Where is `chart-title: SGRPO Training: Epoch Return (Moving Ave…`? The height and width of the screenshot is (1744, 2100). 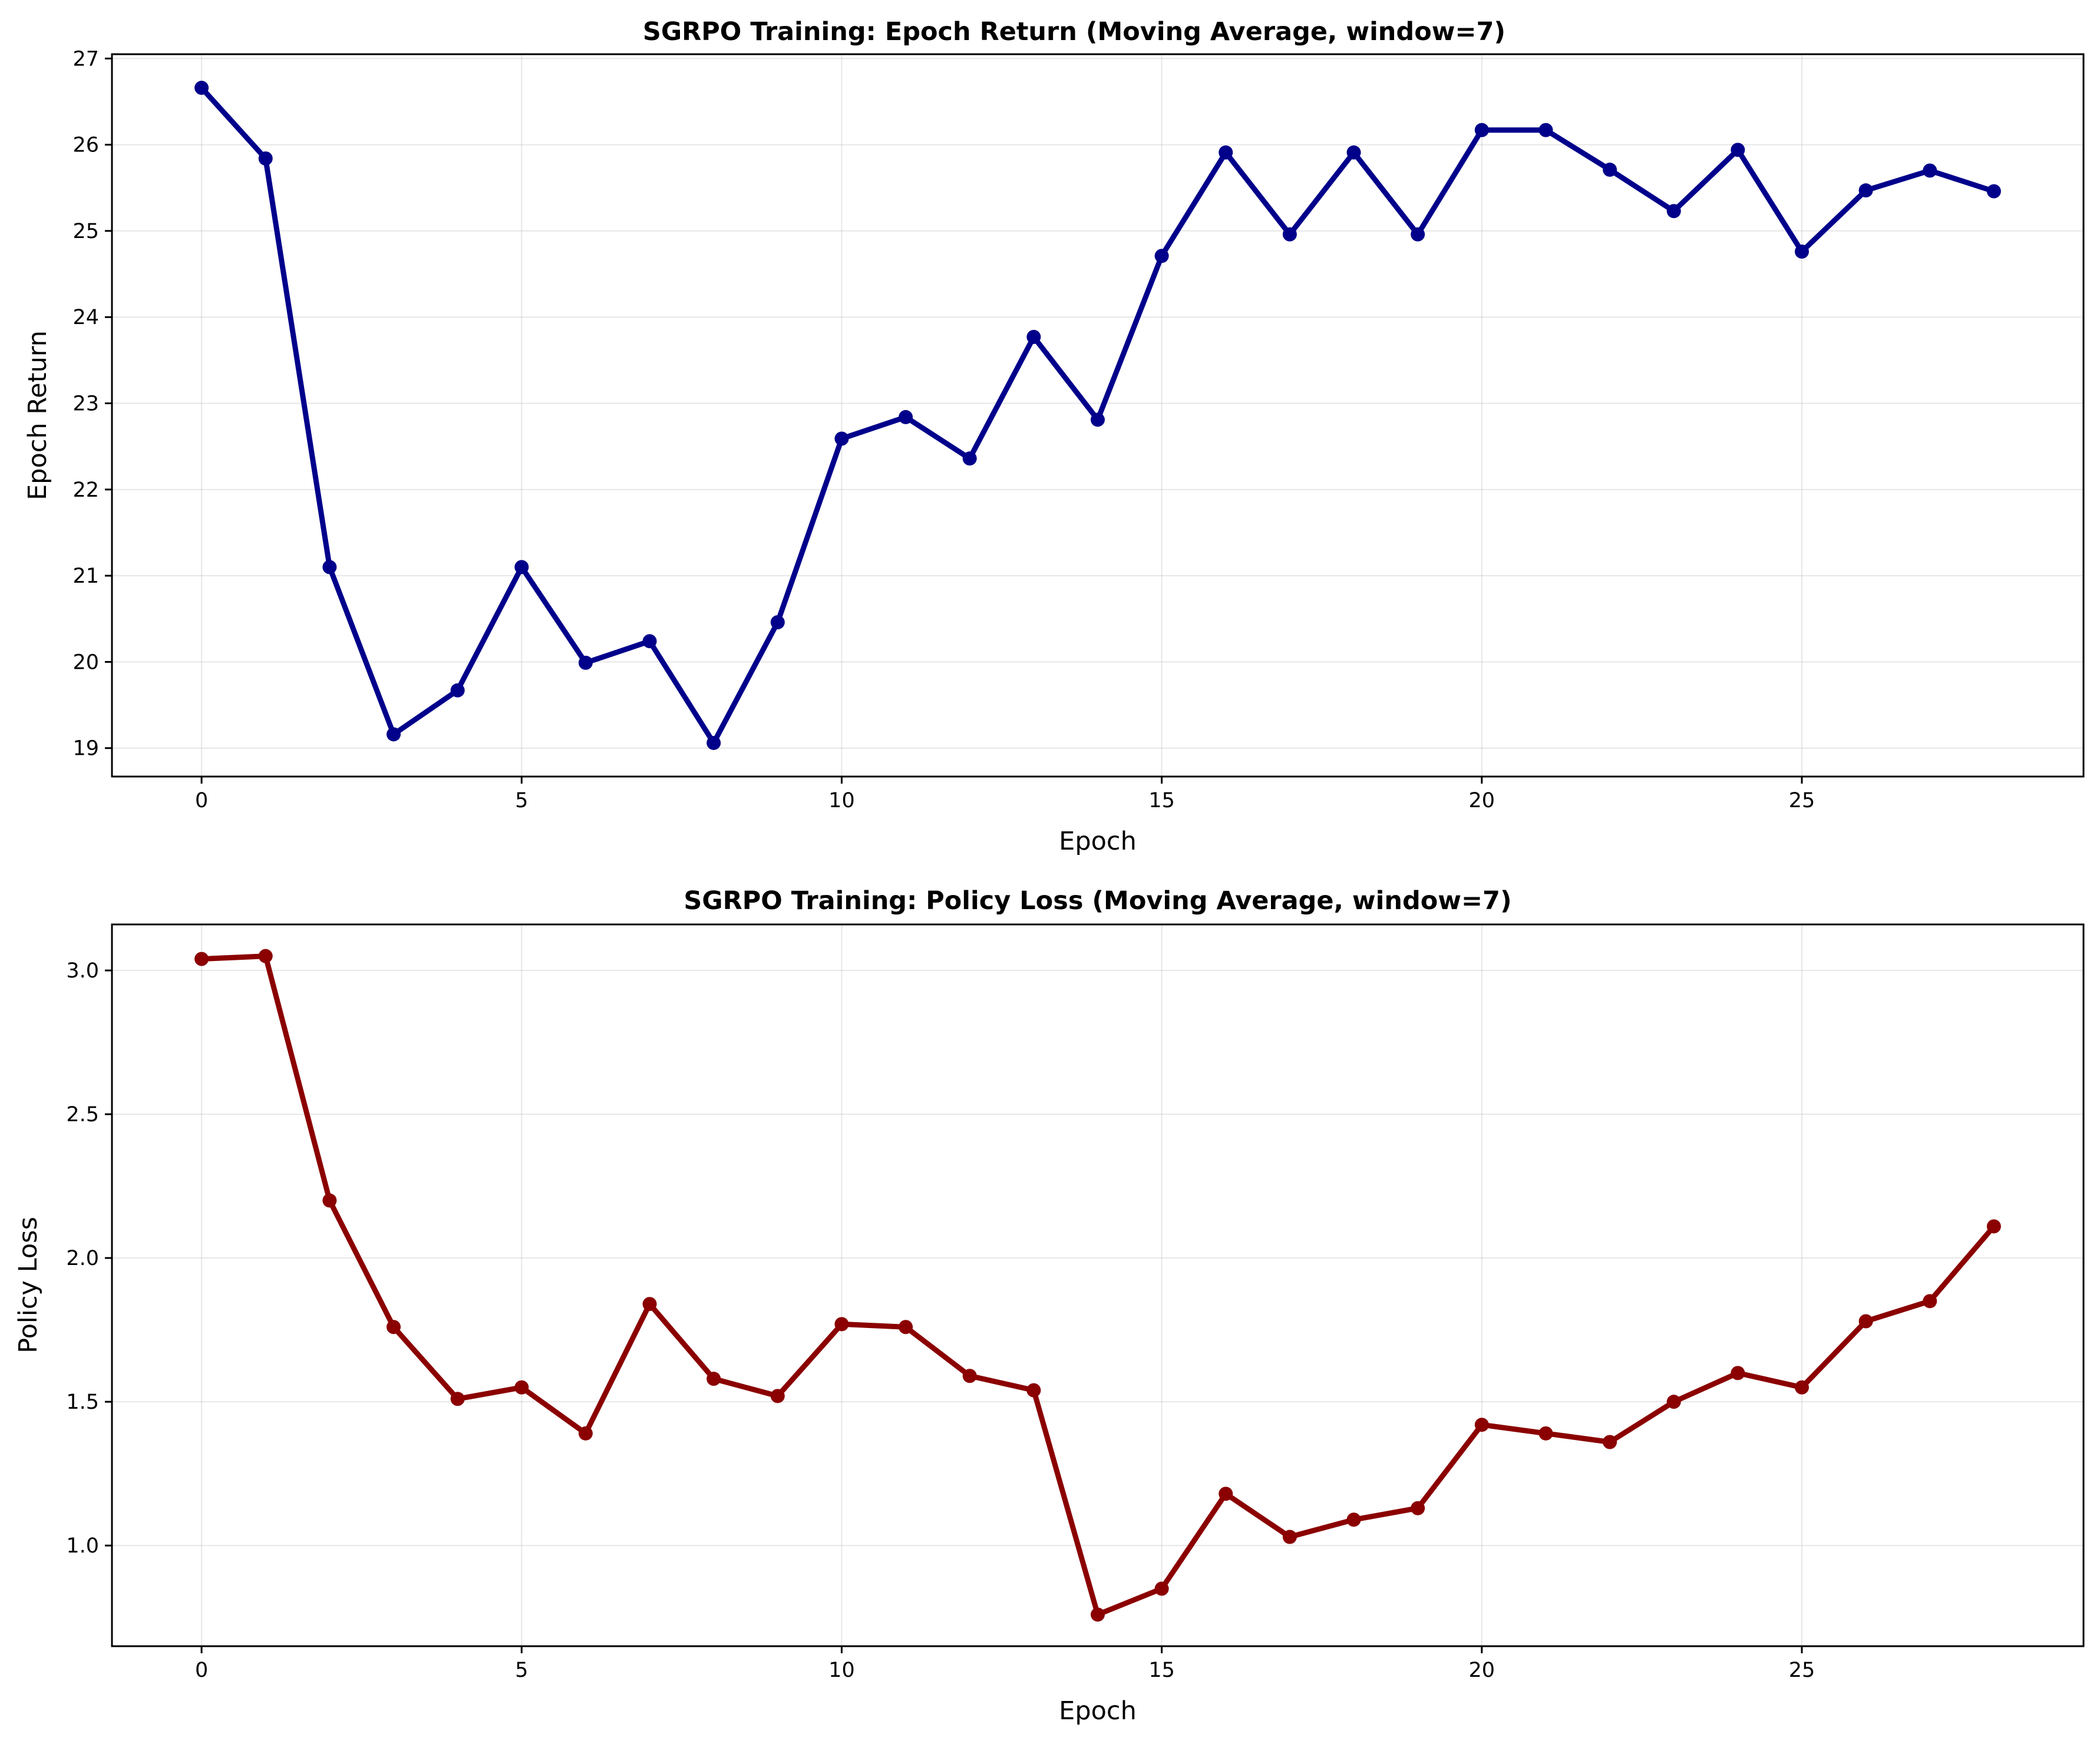
chart-title: SGRPO Training: Epoch Return (Moving Ave… is located at coordinates (1074, 32).